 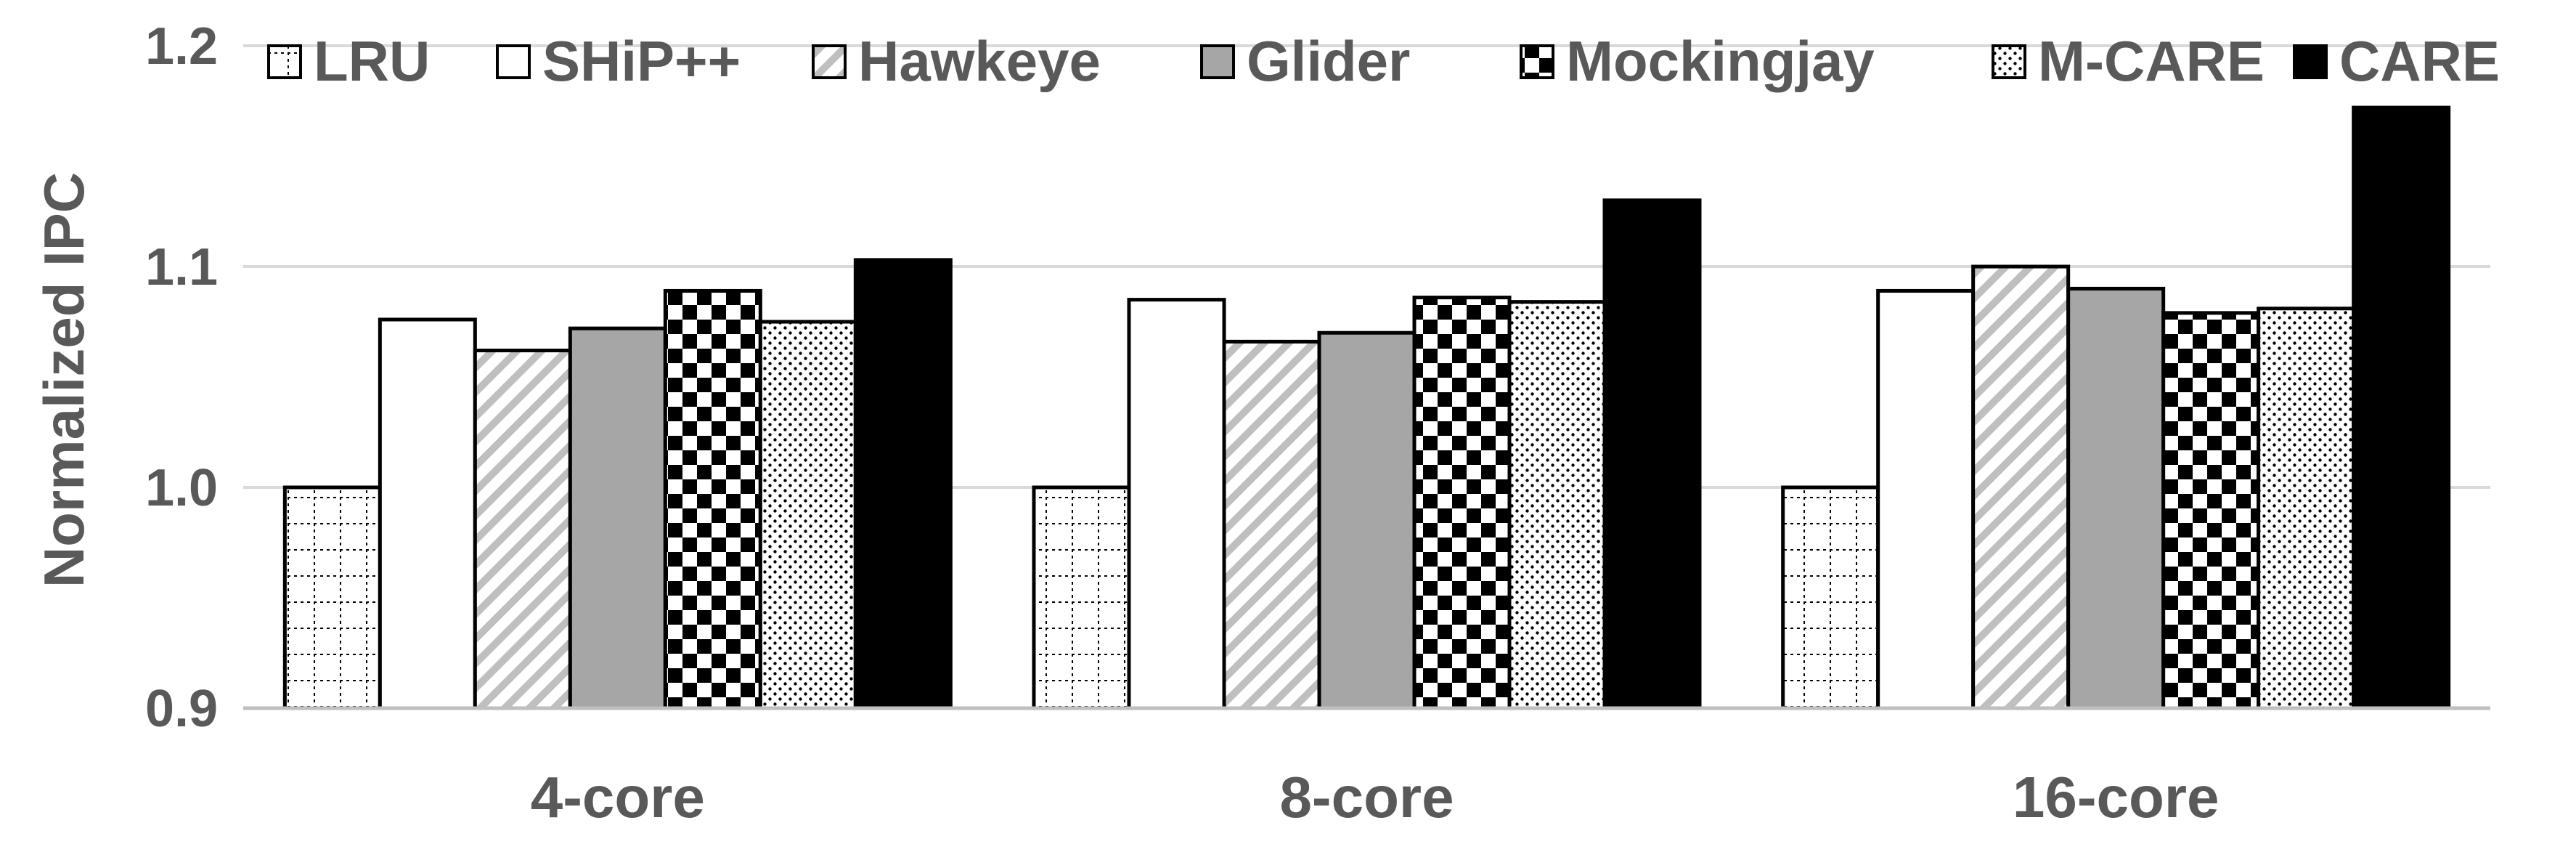 I want to click on legend-swatch-ship, so click(x=513, y=61).